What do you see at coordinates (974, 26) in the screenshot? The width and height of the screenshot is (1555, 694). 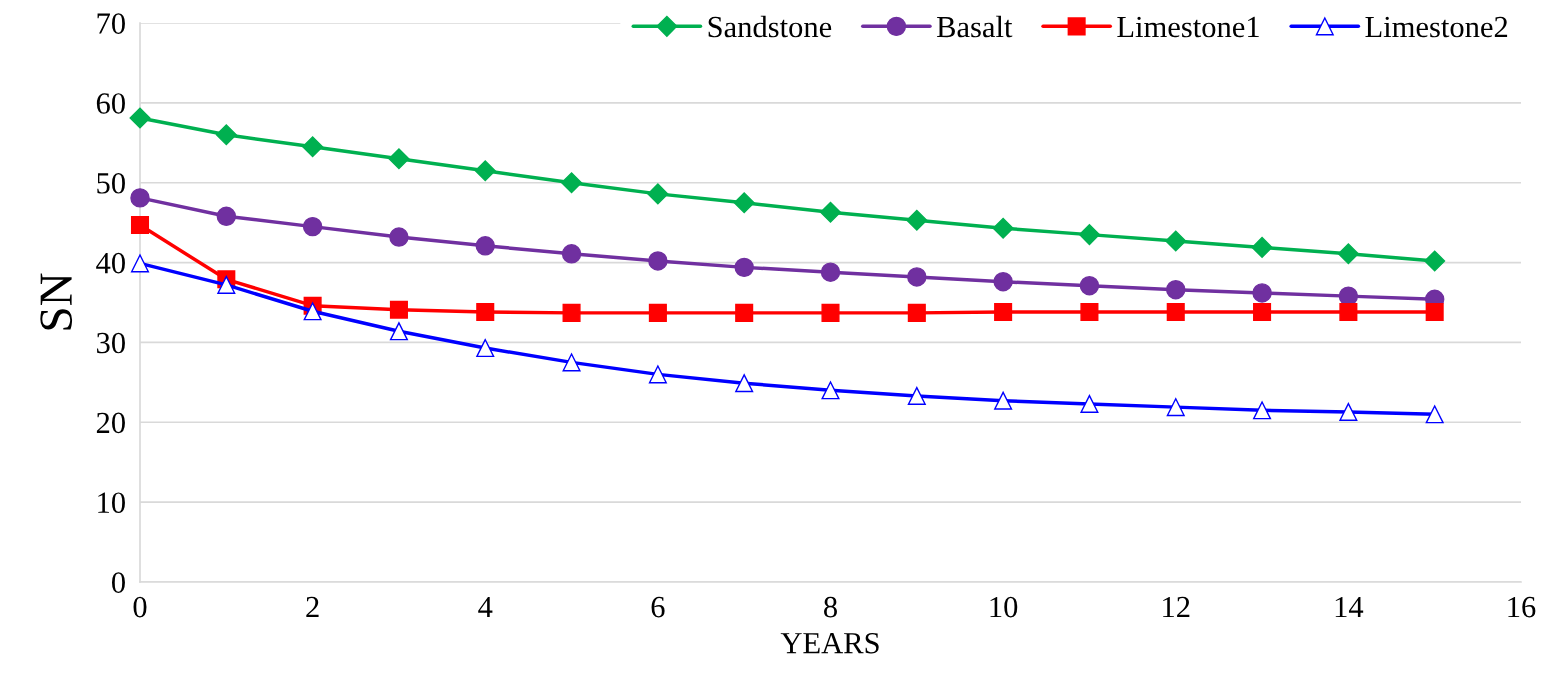 I see `legend-label: Basalt` at bounding box center [974, 26].